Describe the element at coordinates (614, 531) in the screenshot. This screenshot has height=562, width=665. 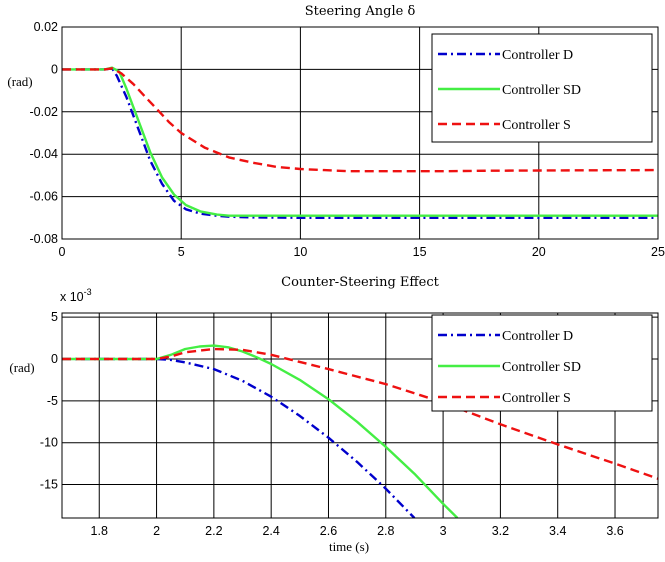
I see `x-tick-label: 3.6` at that location.